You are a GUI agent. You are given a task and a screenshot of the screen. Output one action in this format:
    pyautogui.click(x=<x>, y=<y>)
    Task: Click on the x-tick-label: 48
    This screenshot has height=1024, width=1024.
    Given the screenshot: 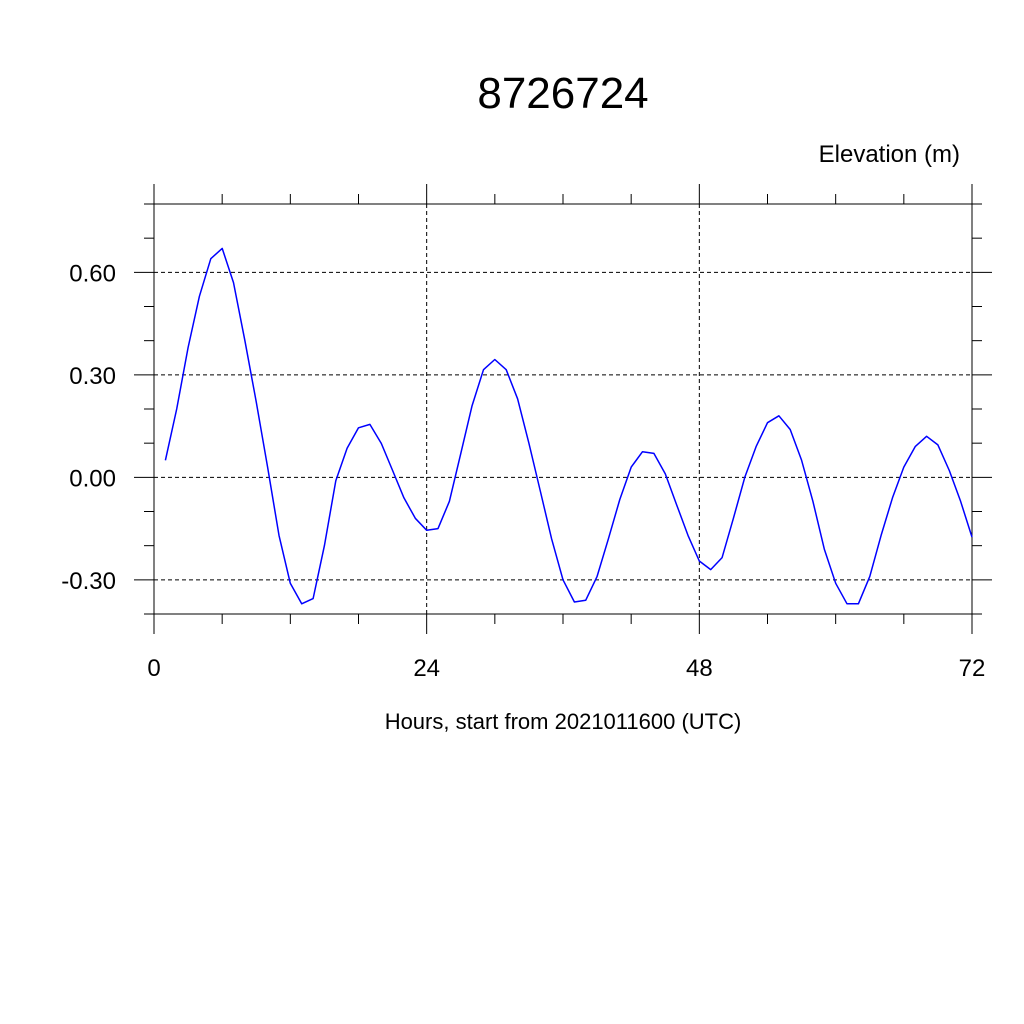 What is the action you would take?
    pyautogui.click(x=699, y=668)
    